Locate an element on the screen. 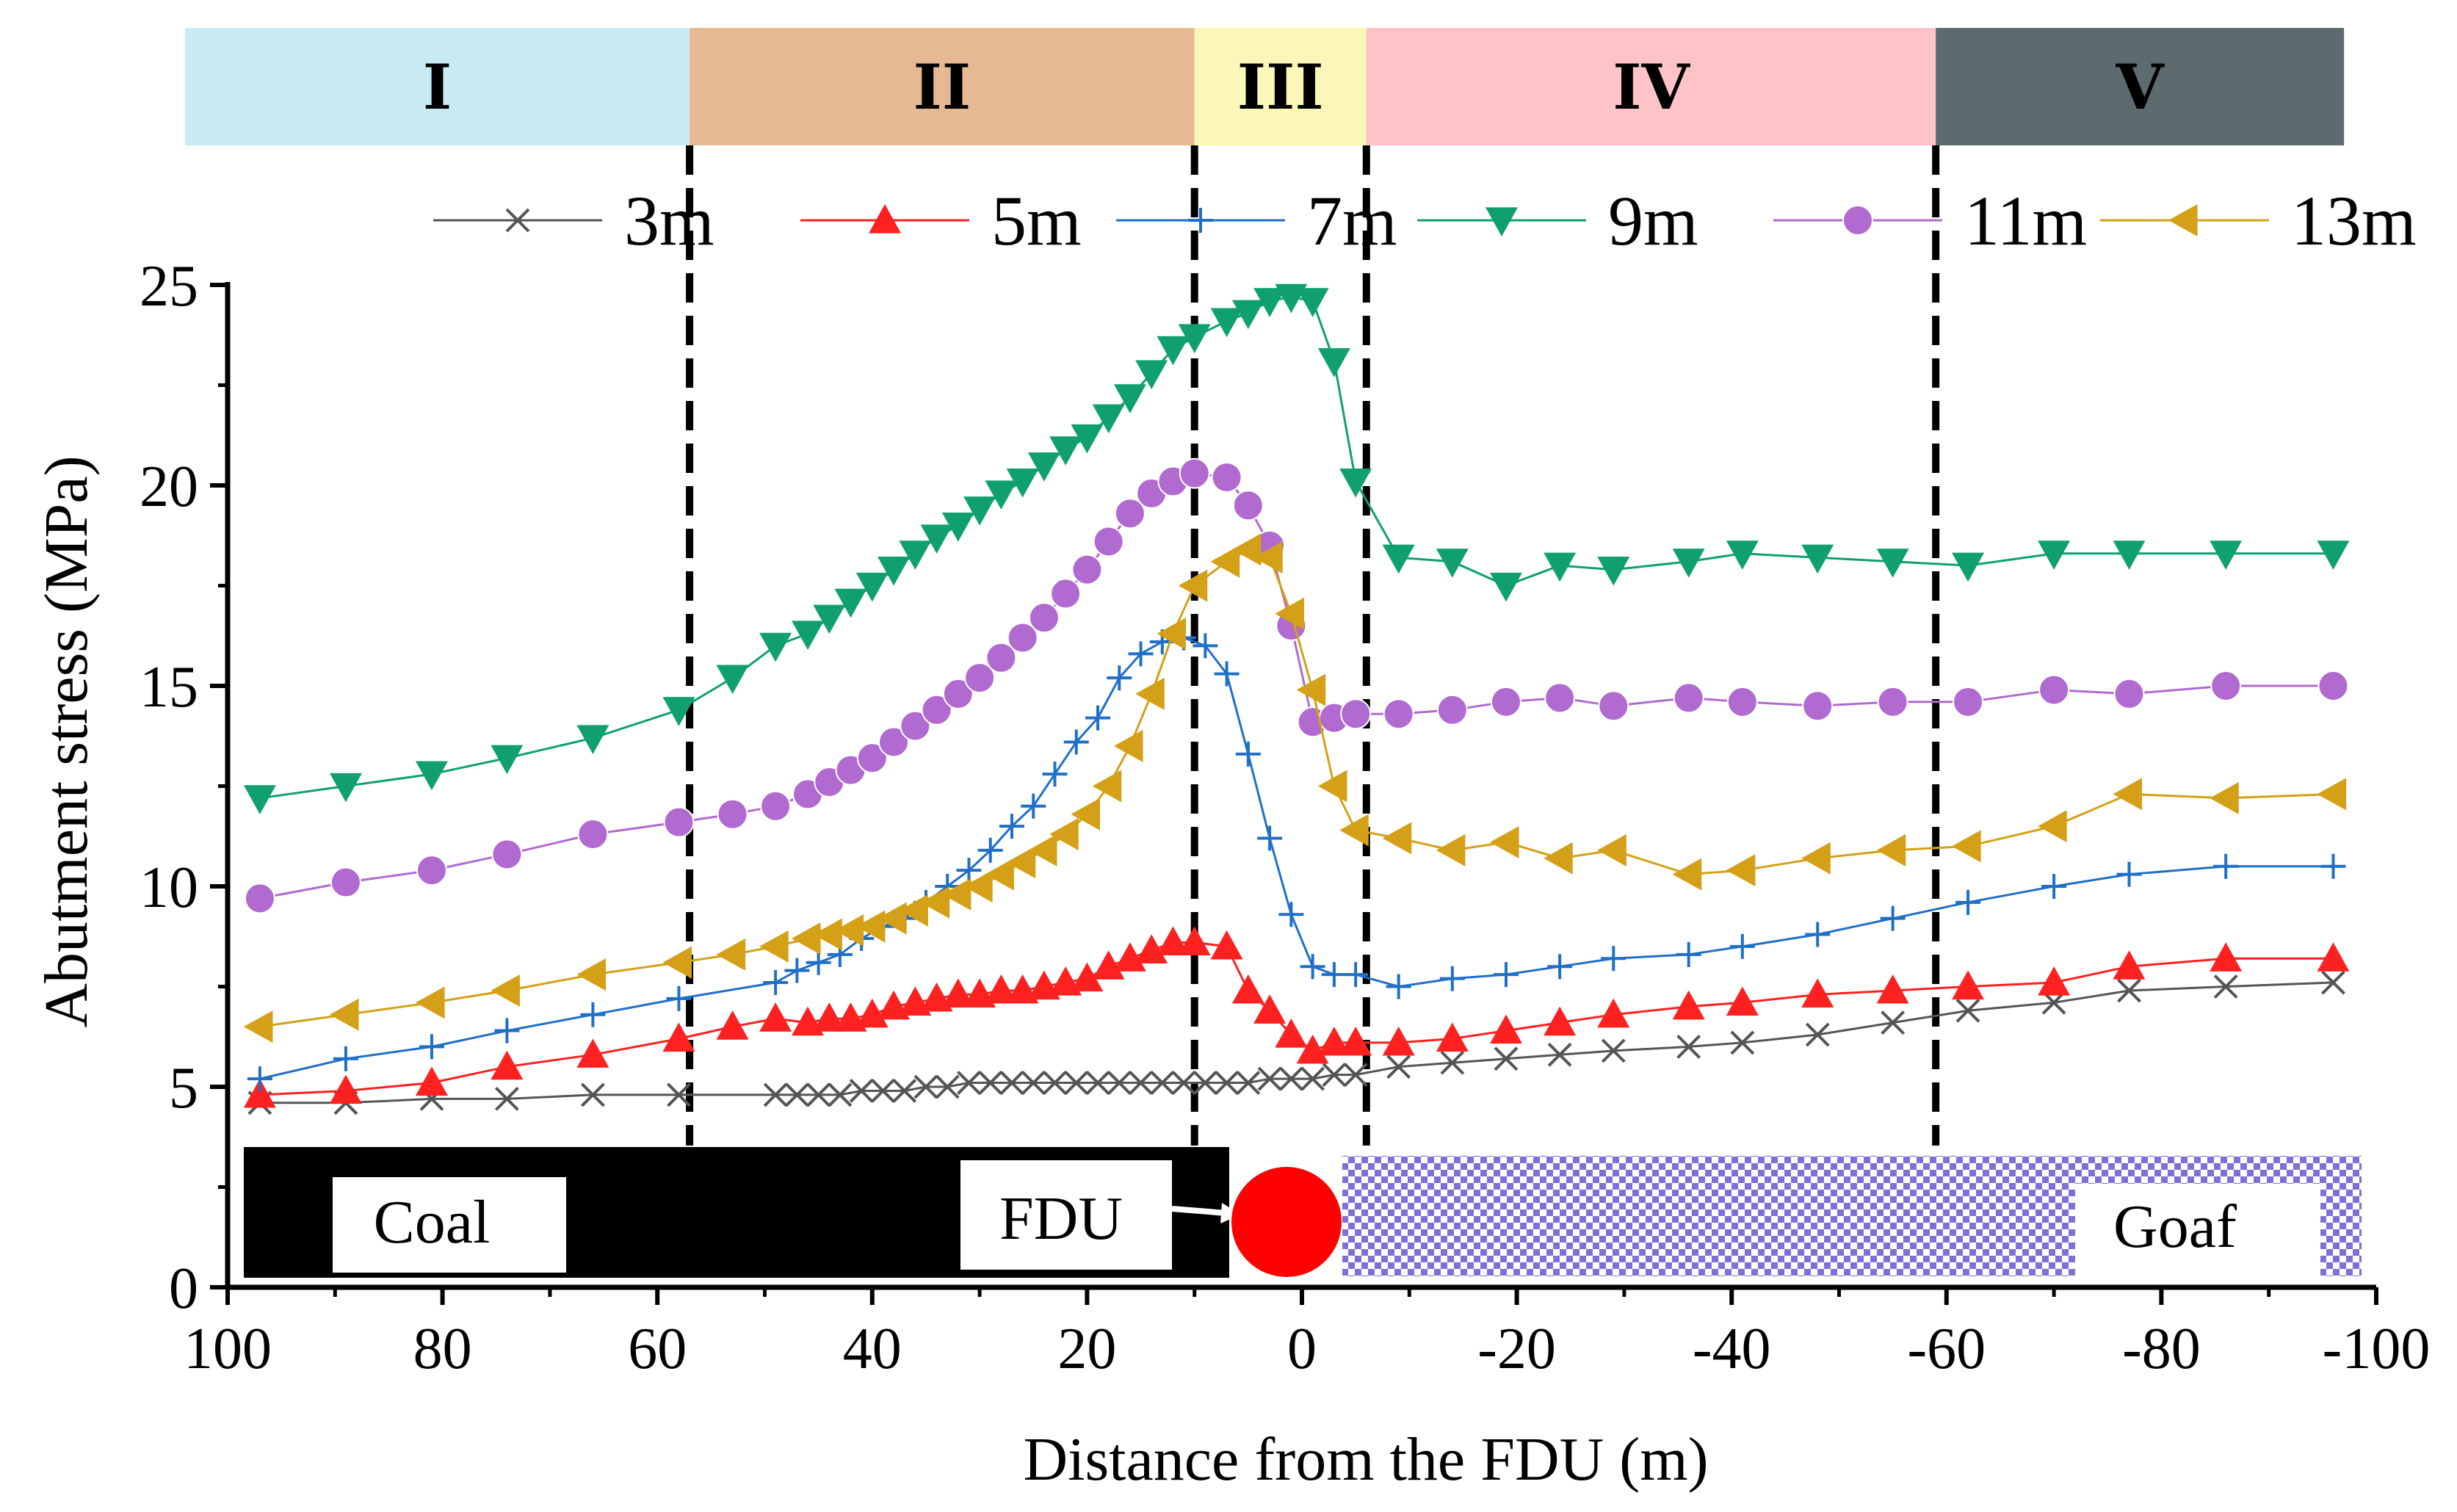  x-tick-label: 80 is located at coordinates (442, 1349).